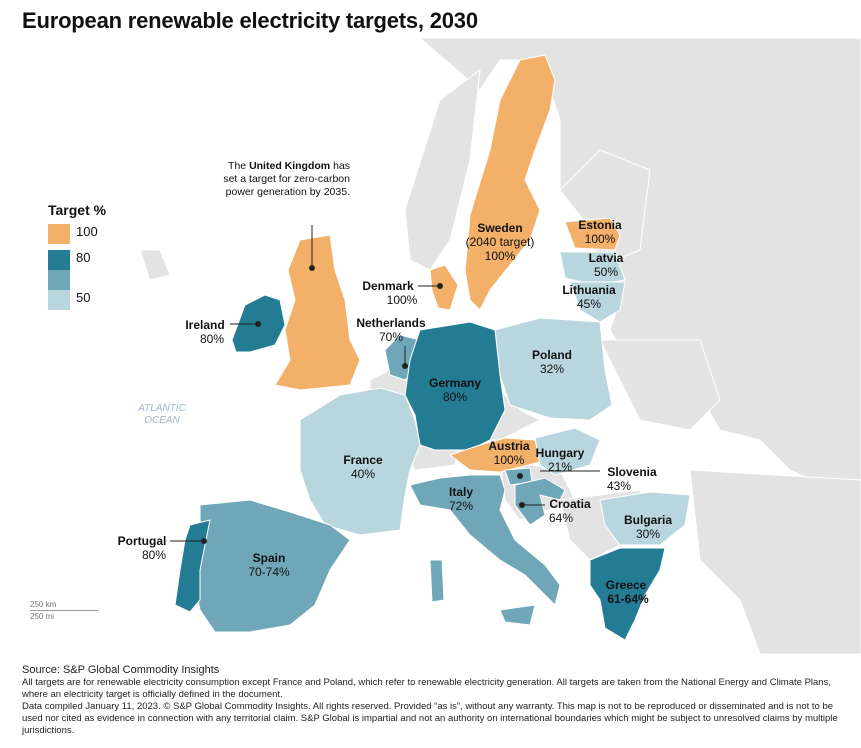 Image resolution: width=861 pixels, height=748 pixels. I want to click on legend-item, so click(77, 280).